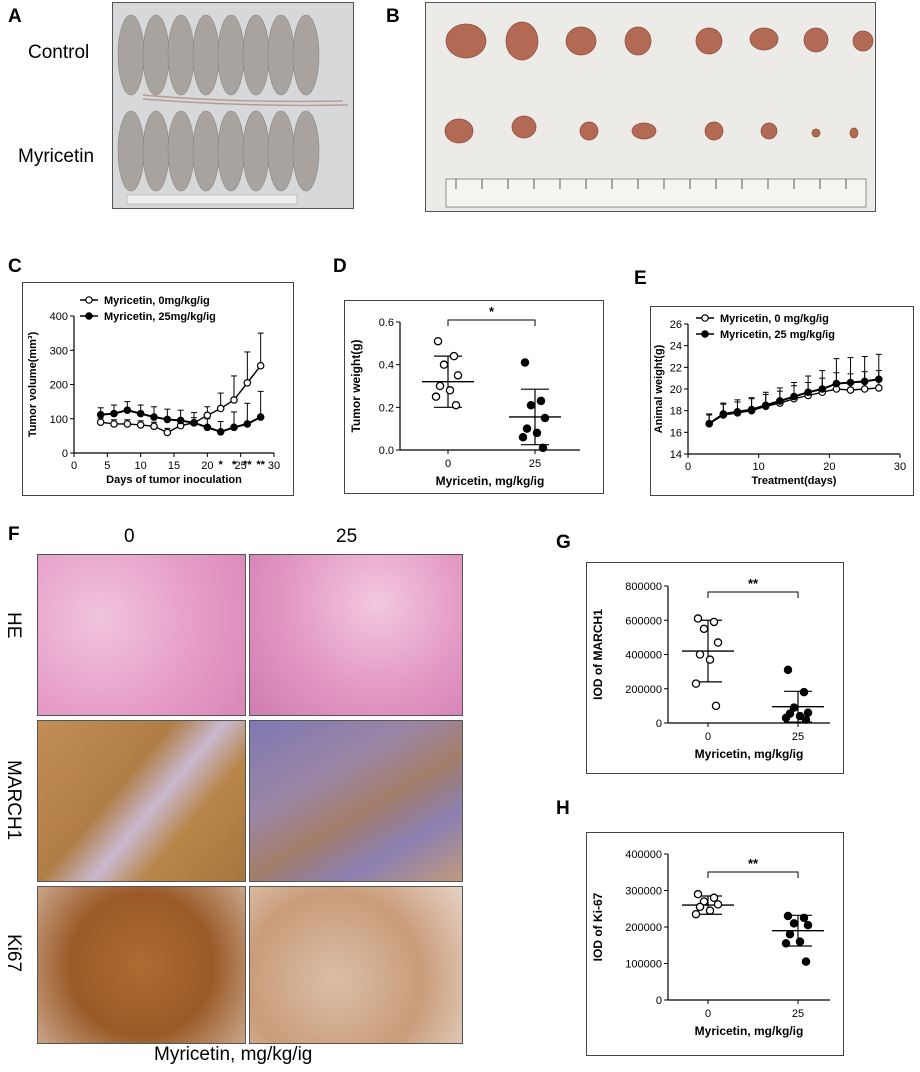 This screenshot has height=1072, width=920. I want to click on significance-mark: *, so click(234, 465).